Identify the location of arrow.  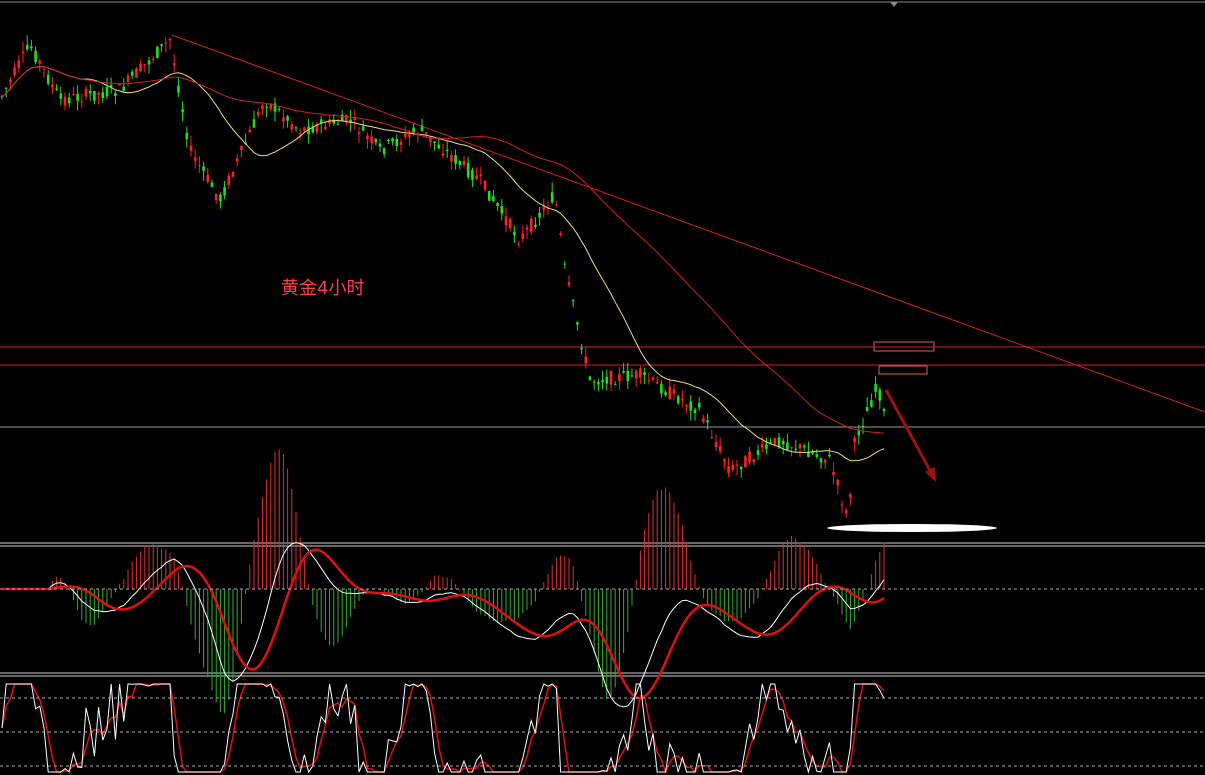
(909, 432).